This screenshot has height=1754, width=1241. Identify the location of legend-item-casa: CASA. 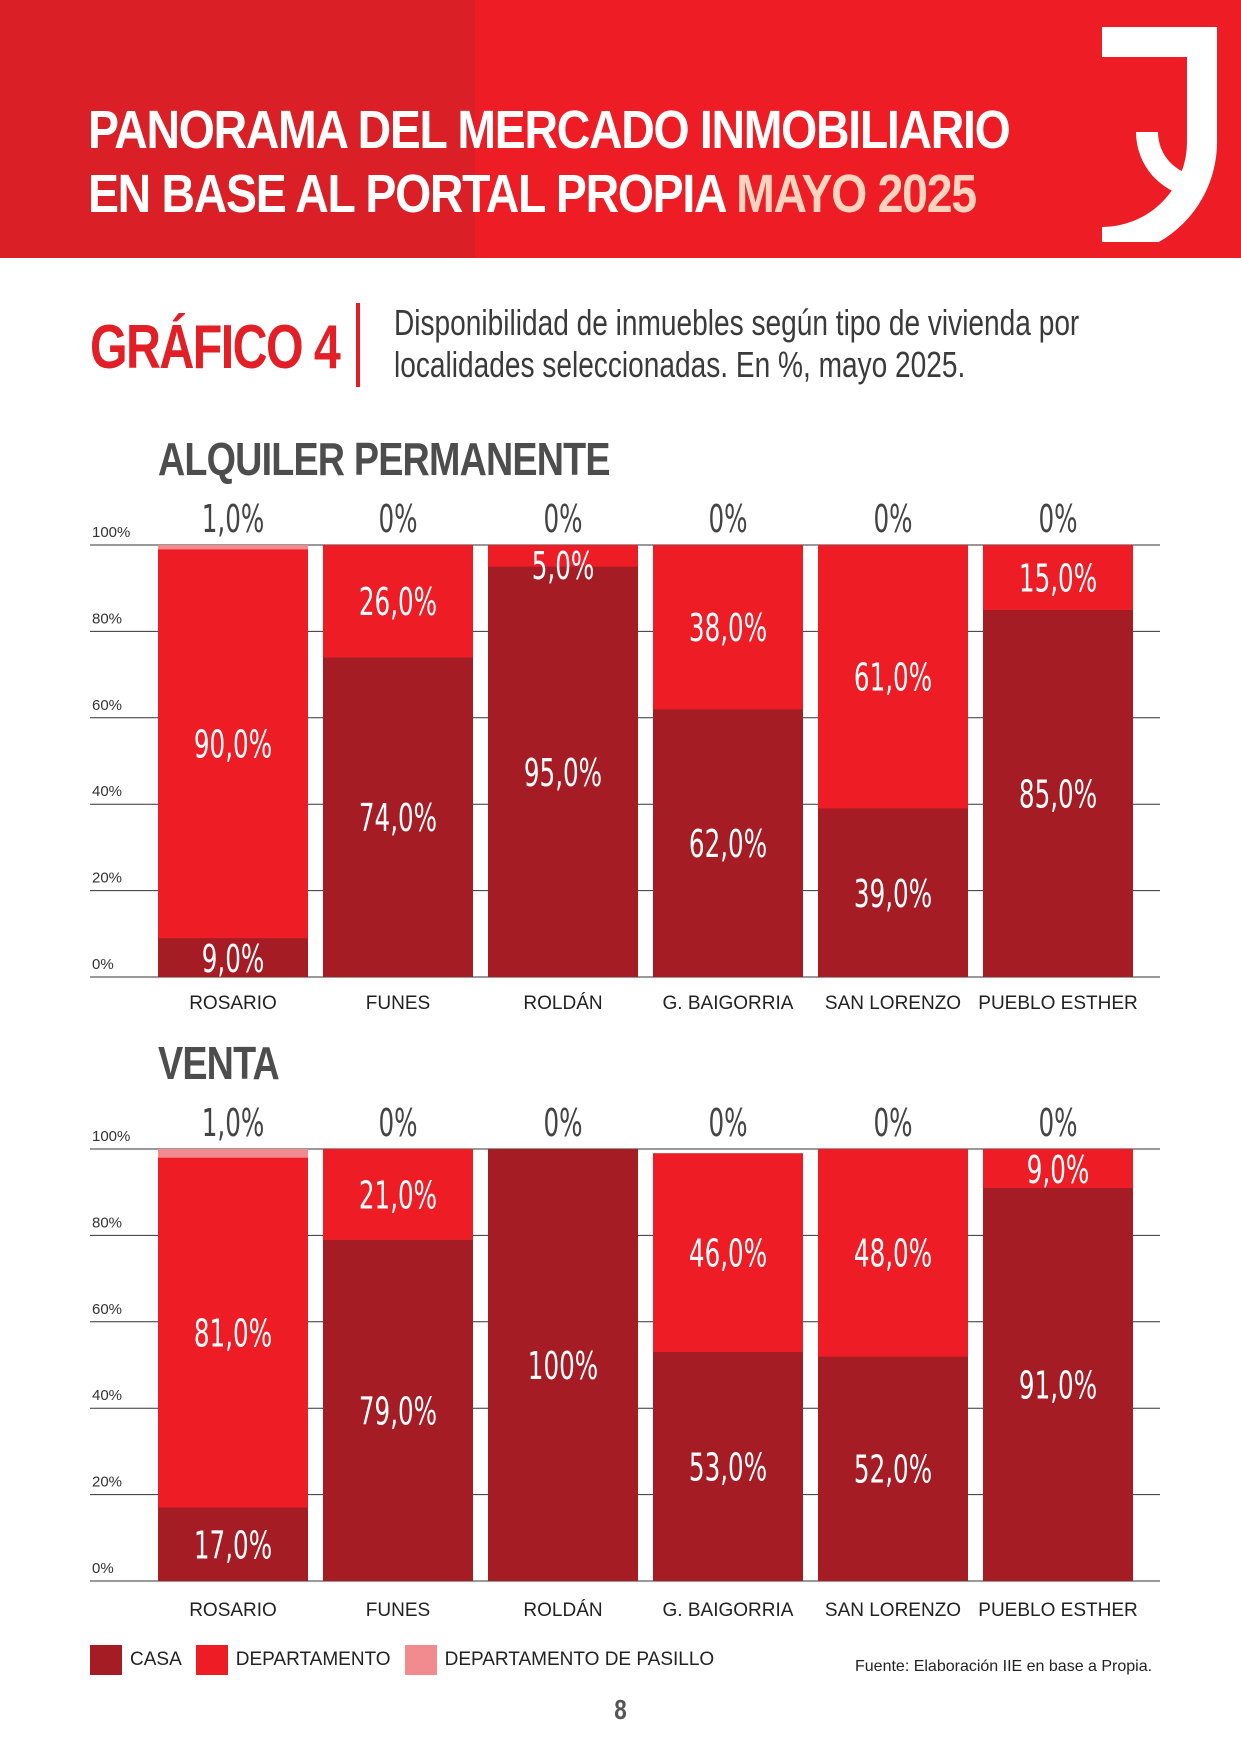
(136, 1660).